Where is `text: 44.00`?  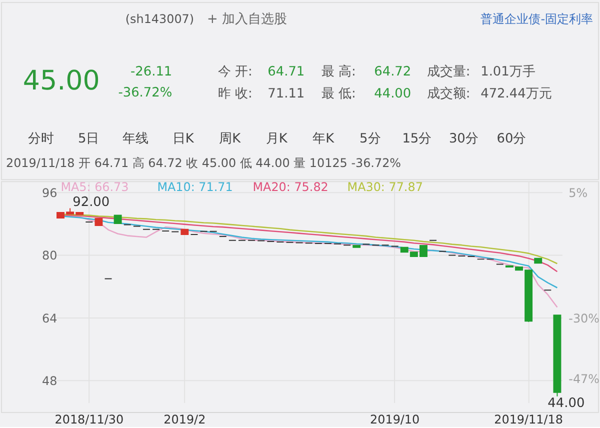 text: 44.00 is located at coordinates (393, 94).